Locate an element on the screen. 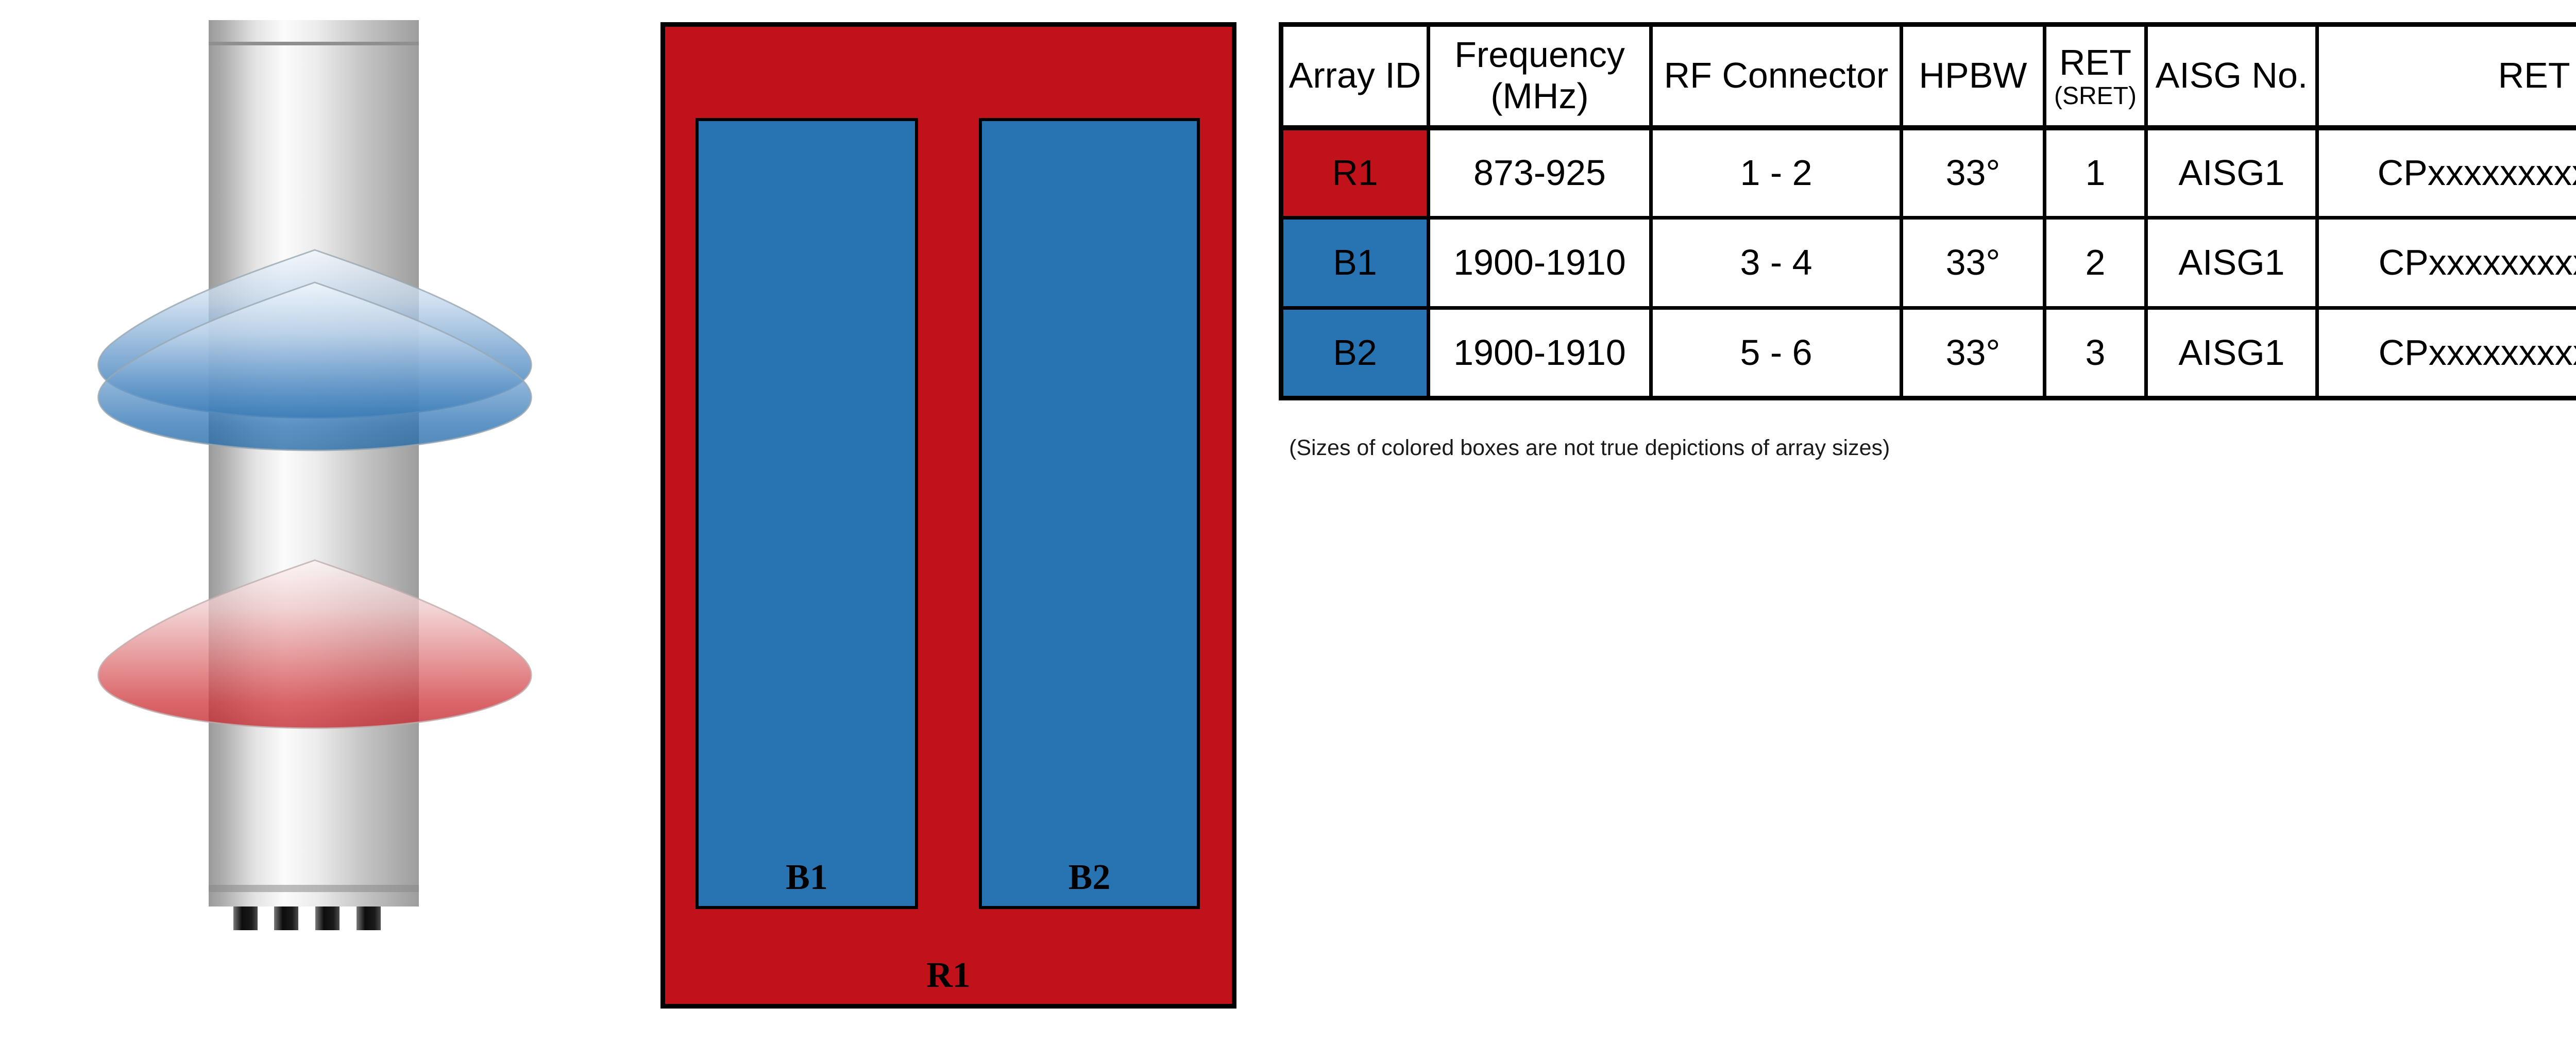  blue-beam-lower-disc is located at coordinates (314, 366).